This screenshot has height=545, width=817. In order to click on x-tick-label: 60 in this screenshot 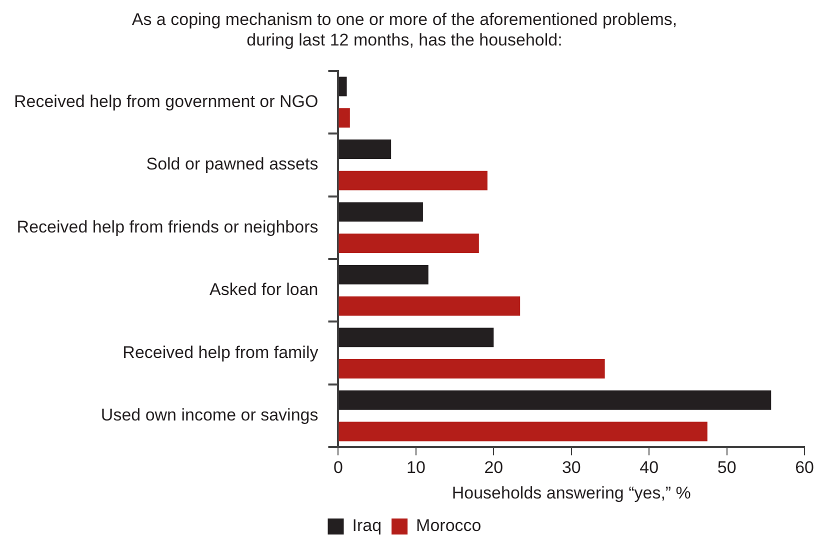, I will do `click(804, 468)`.